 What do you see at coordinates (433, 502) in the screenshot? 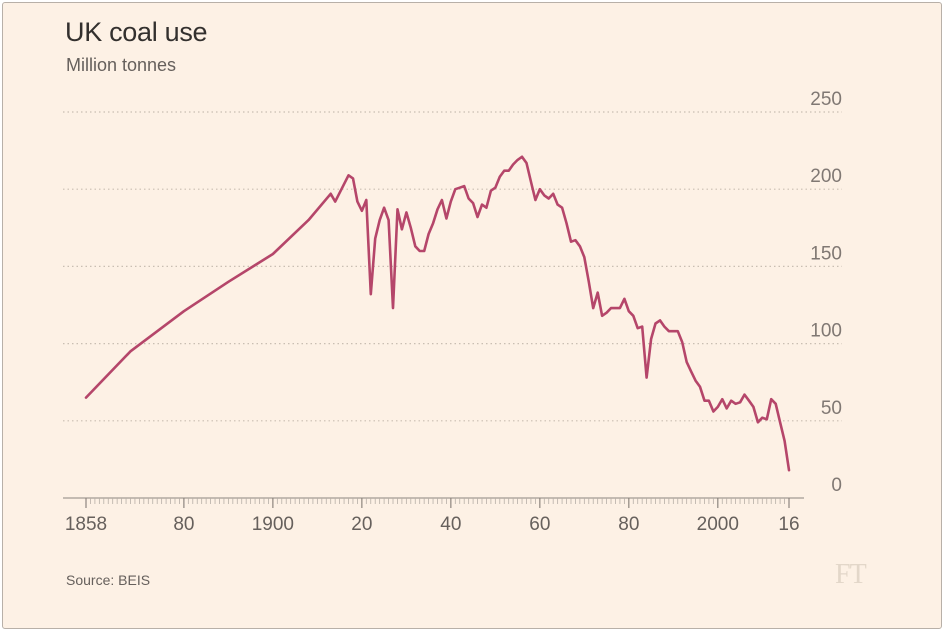
I see `x-axis` at bounding box center [433, 502].